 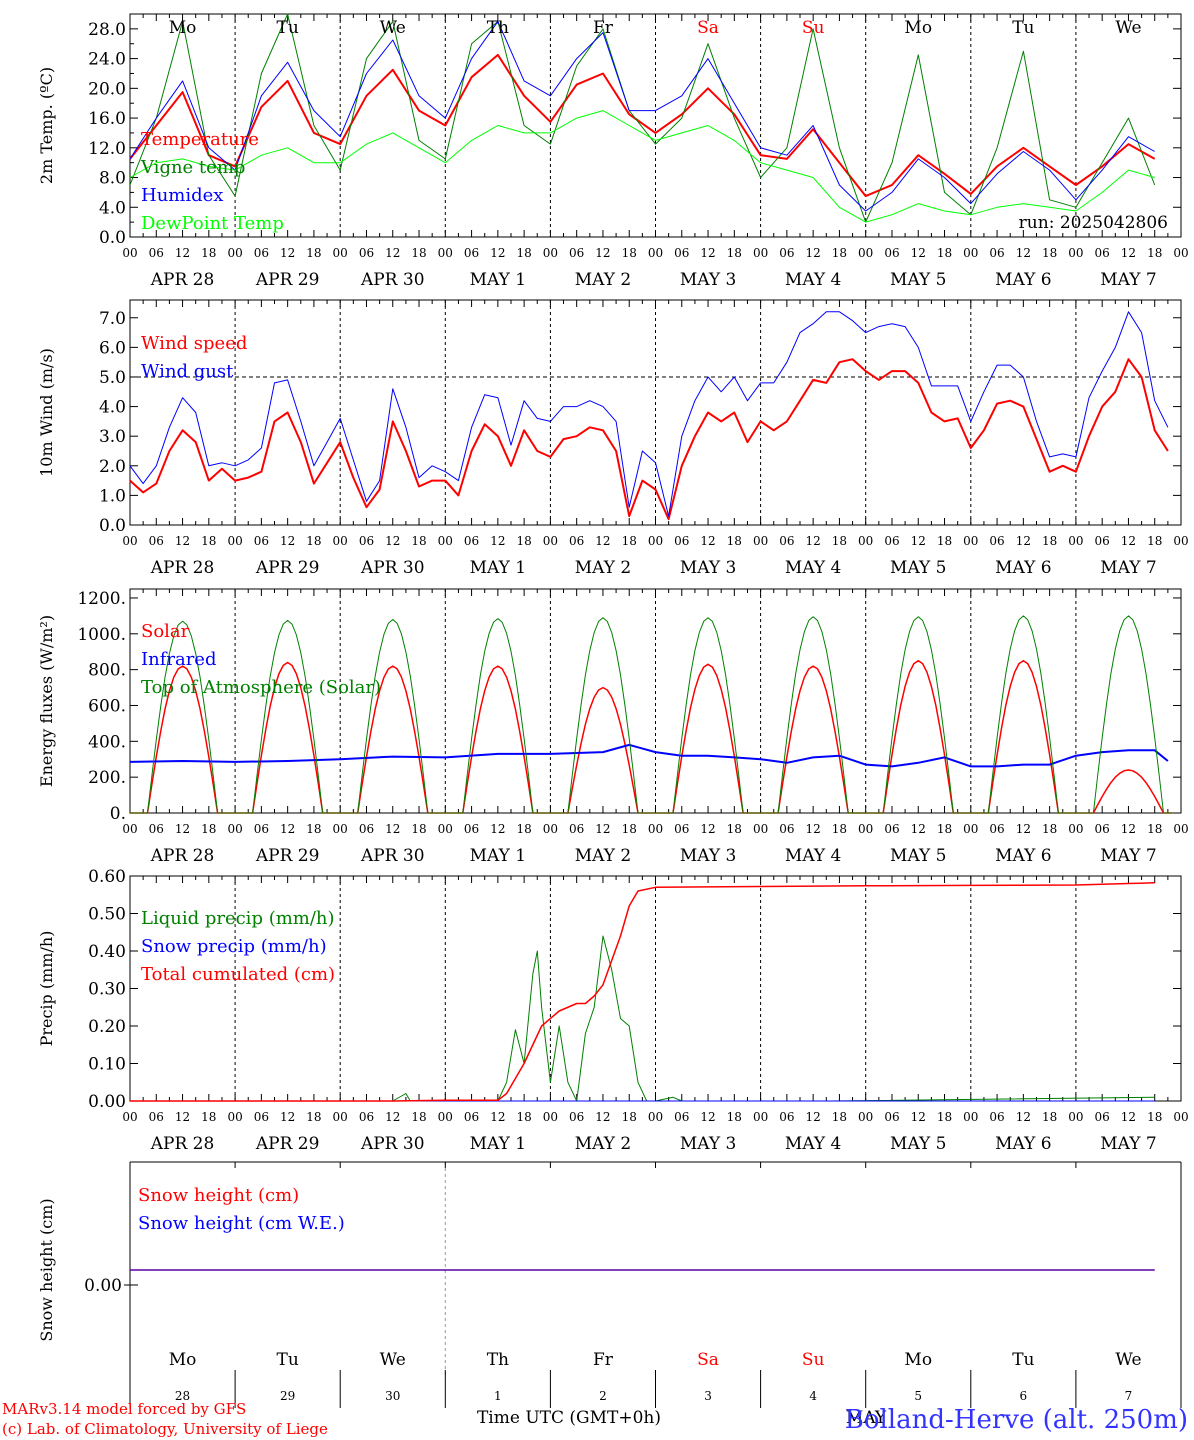 What do you see at coordinates (238, 918) in the screenshot?
I see `precip-legend-0: Liquid precip (mm/h)` at bounding box center [238, 918].